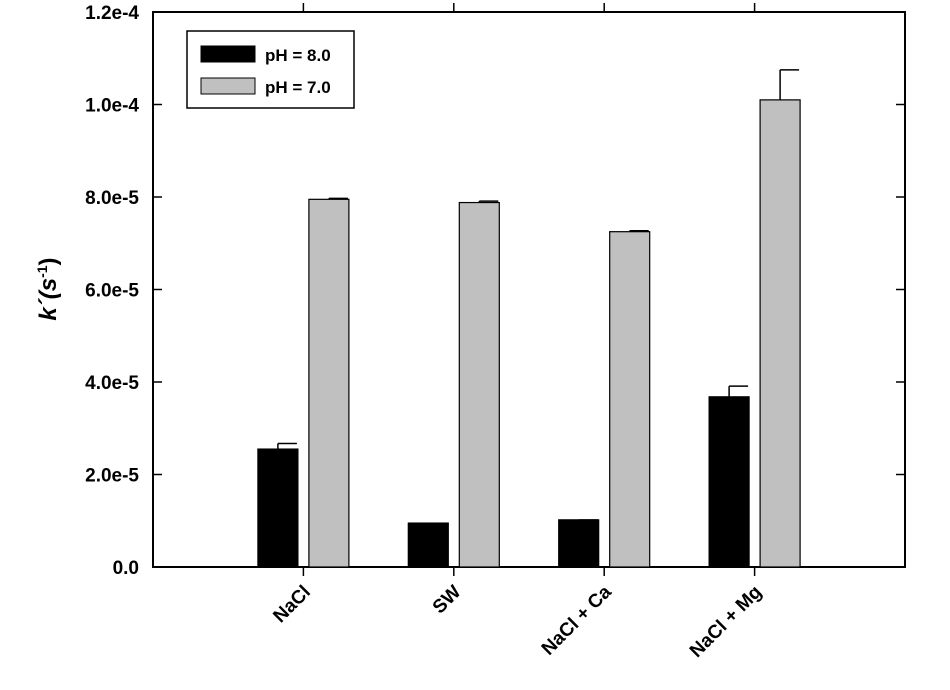 The height and width of the screenshot is (690, 950). What do you see at coordinates (126, 568) in the screenshot?
I see `y-tick-label: 0.0` at bounding box center [126, 568].